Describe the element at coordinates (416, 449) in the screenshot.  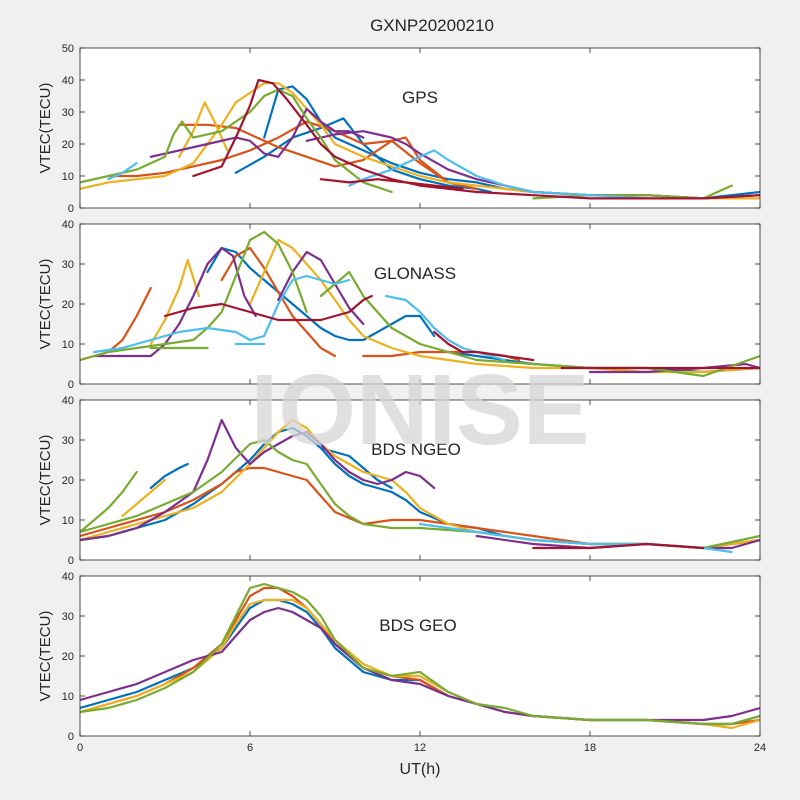
I see `panel-label: BDS NGEO` at that location.